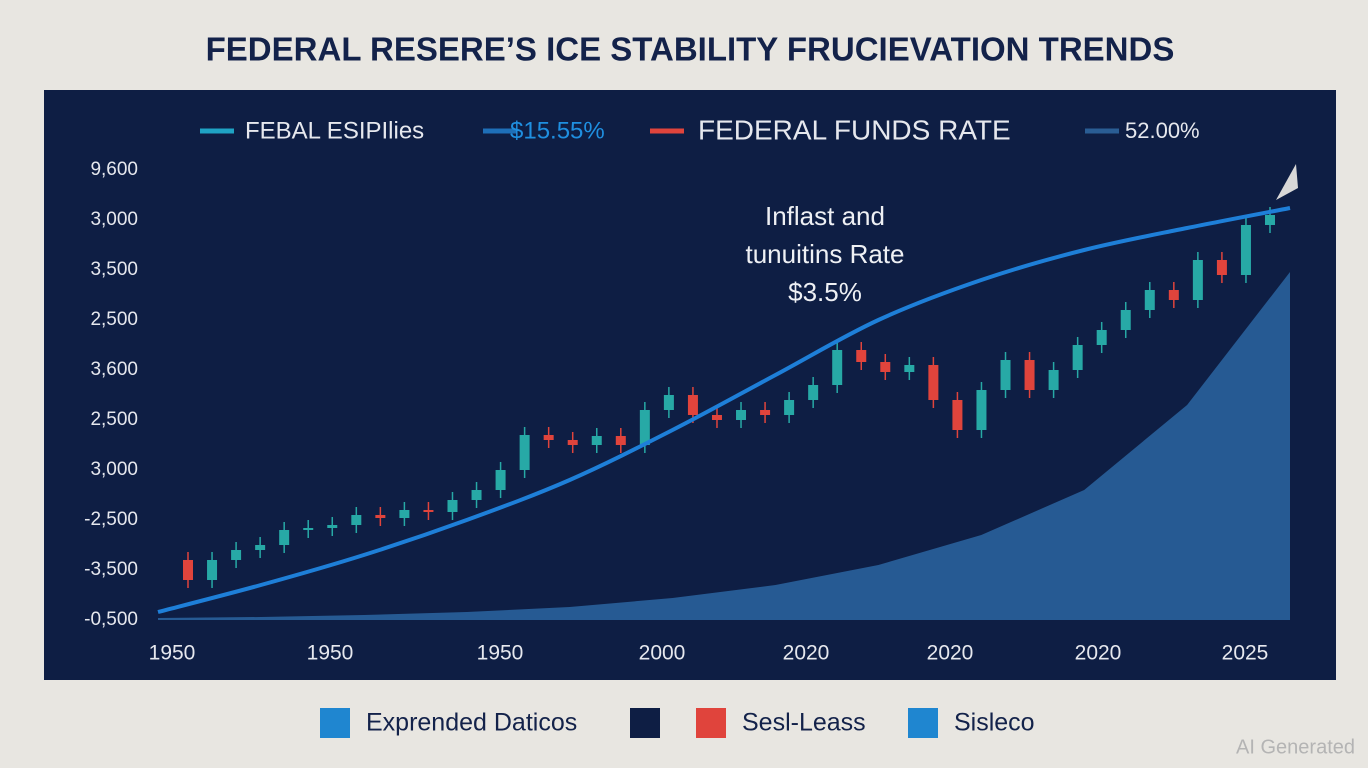 Image resolution: width=1368 pixels, height=768 pixels. I want to click on legend-label: Sisleco, so click(994, 723).